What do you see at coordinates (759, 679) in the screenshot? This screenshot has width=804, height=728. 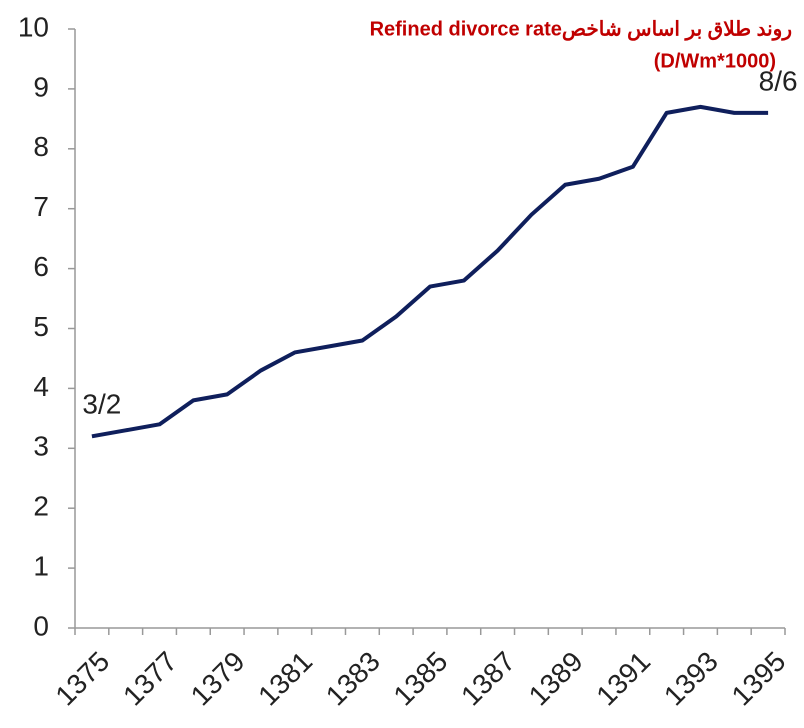 I see `x-tick-label: 1395` at bounding box center [759, 679].